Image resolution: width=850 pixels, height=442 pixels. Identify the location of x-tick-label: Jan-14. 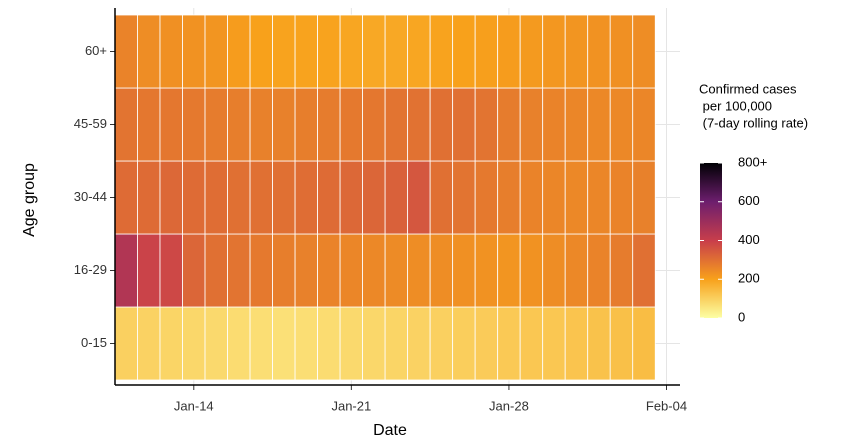
(194, 405).